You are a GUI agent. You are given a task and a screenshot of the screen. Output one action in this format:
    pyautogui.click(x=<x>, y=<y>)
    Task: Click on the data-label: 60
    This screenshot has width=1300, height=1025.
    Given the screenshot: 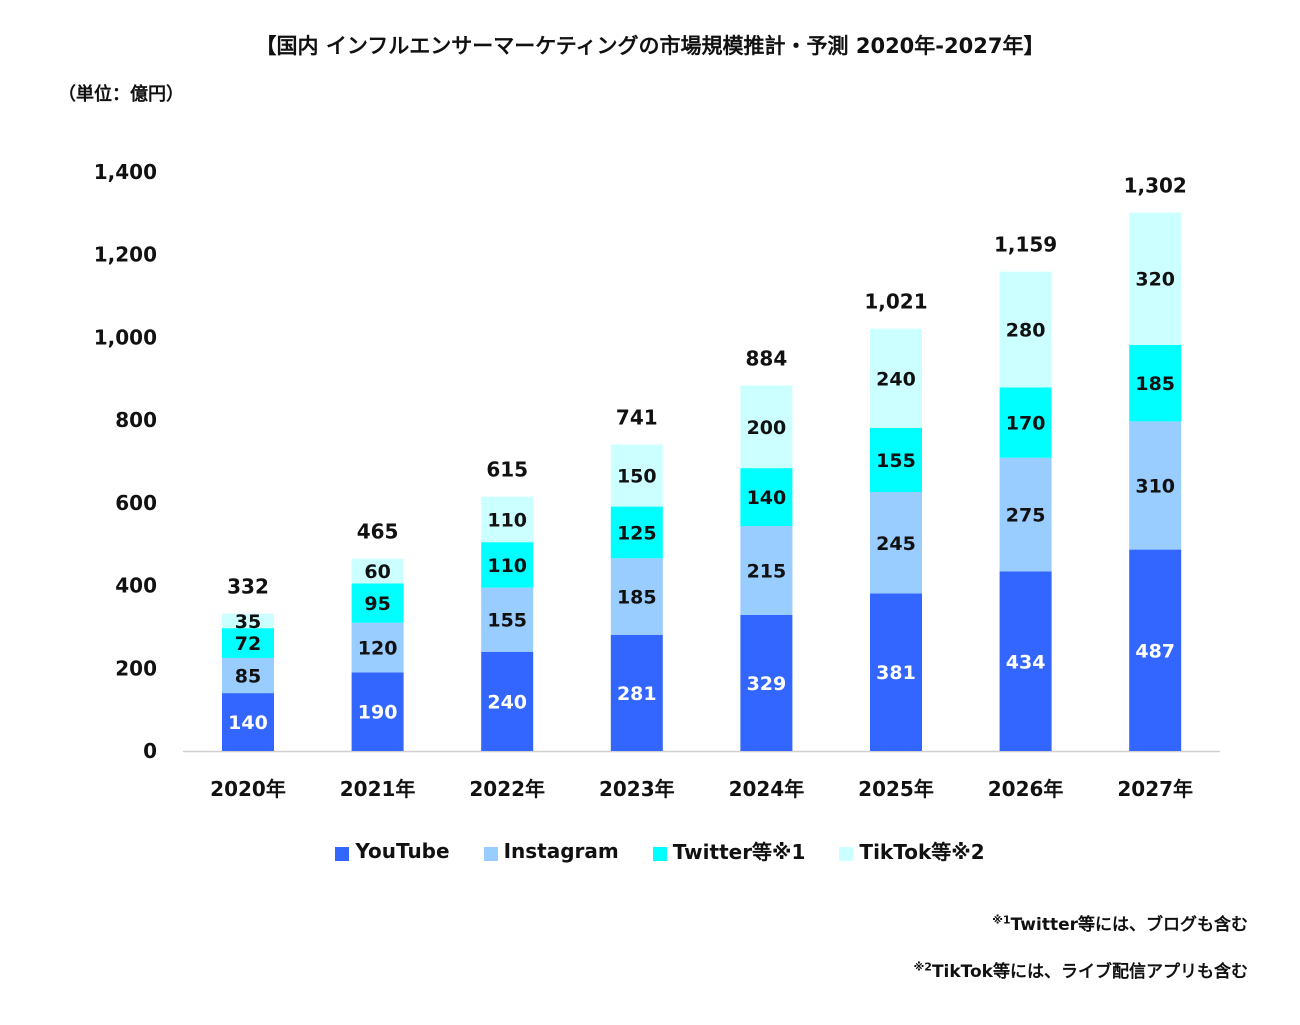 What is the action you would take?
    pyautogui.click(x=377, y=572)
    